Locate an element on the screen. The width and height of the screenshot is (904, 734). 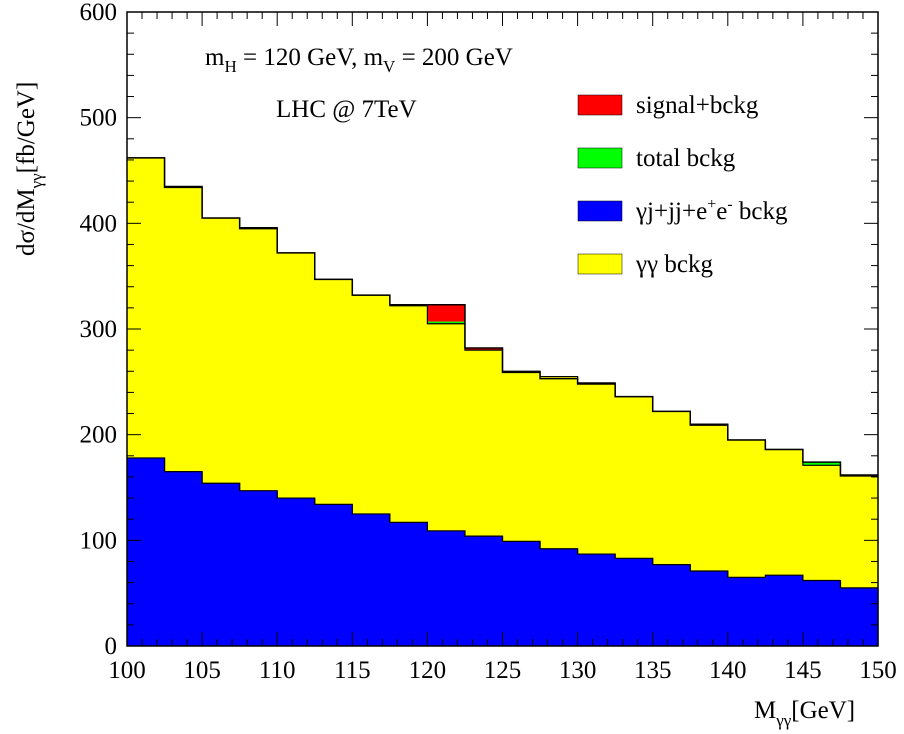
bar-signal is located at coordinates (446, 313).